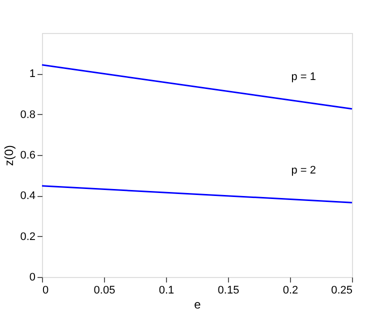 The image size is (374, 324). What do you see at coordinates (28, 196) in the screenshot?
I see `y-tick-label: 0.4` at bounding box center [28, 196].